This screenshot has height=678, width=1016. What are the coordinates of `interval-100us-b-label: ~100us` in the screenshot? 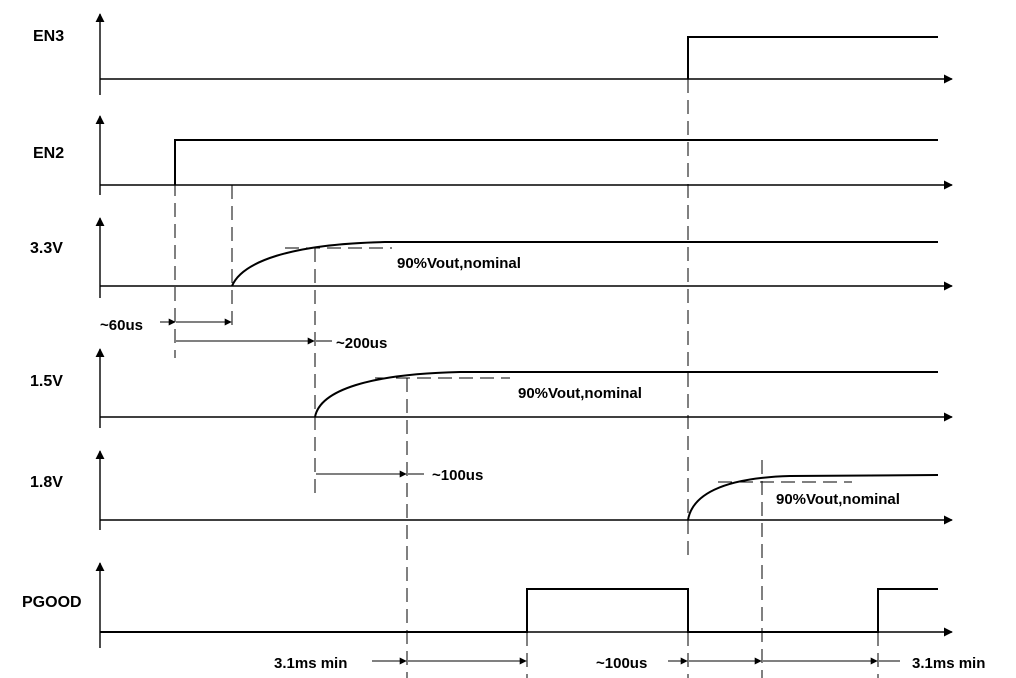 It's located at (621, 663).